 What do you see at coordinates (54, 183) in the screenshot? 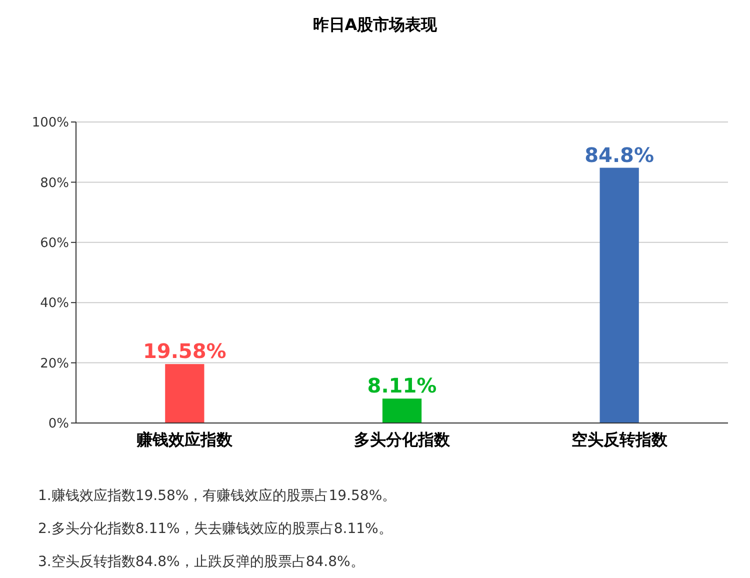
I see `y-tick-label: 80%` at bounding box center [54, 183].